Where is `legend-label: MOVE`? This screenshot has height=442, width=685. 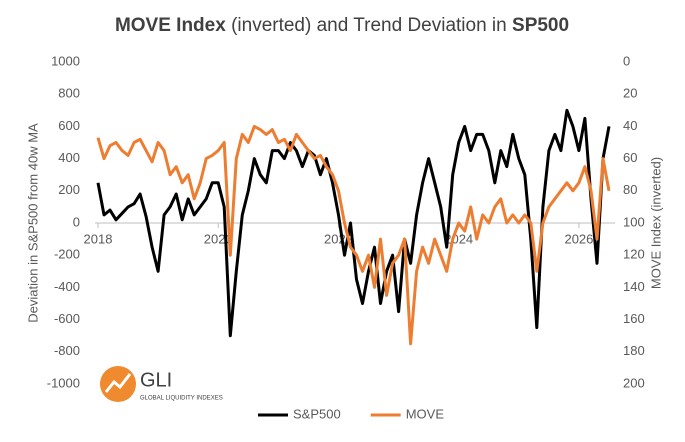
legend-label: MOVE is located at coordinates (425, 413).